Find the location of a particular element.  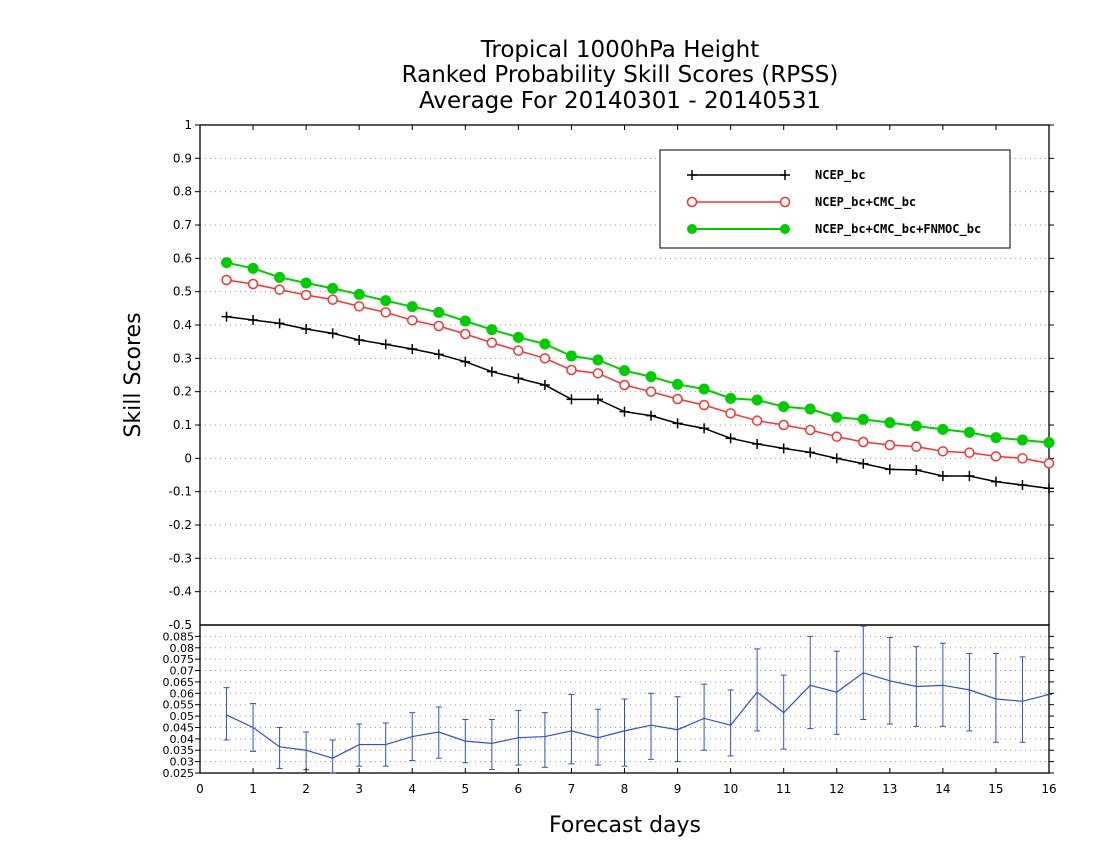

x-axis-label: Forecast days is located at coordinates (625, 825).